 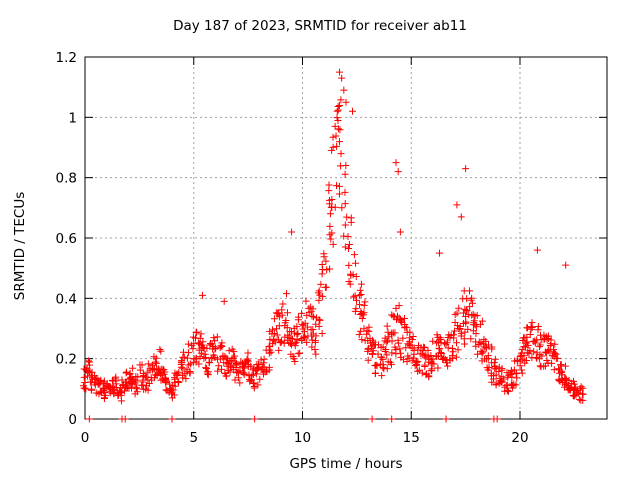 I want to click on y-tick-label: 0.8, so click(x=66, y=179).